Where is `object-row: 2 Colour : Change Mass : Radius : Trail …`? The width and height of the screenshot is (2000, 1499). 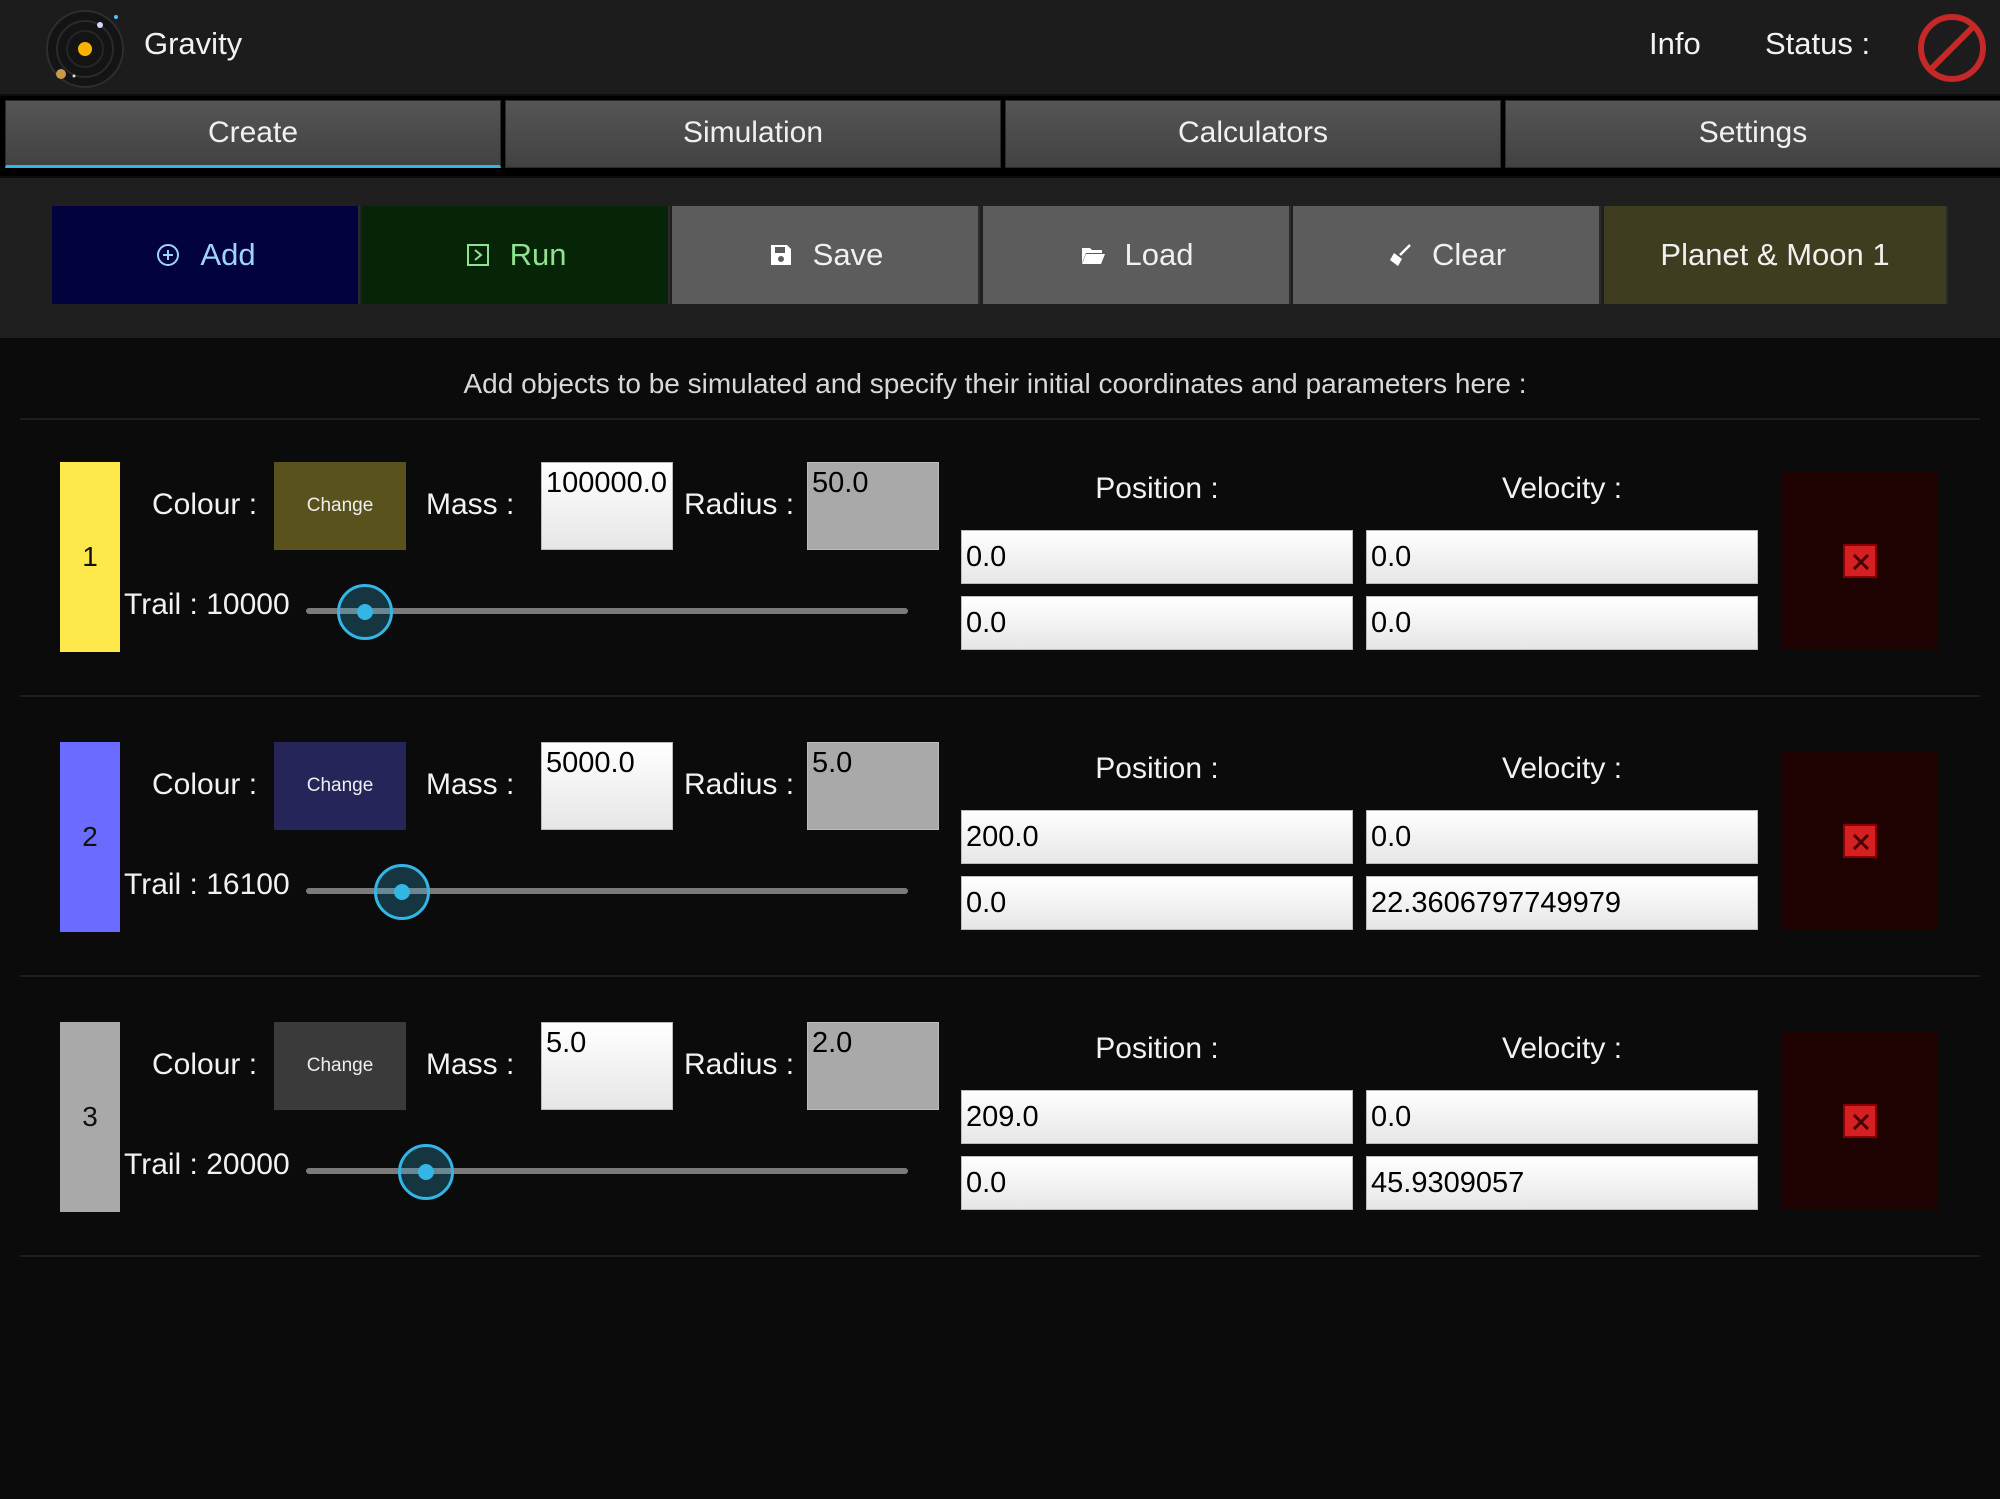
object-row: 2 Colour : Change Mass : Radius : Trail … is located at coordinates (1000, 842).